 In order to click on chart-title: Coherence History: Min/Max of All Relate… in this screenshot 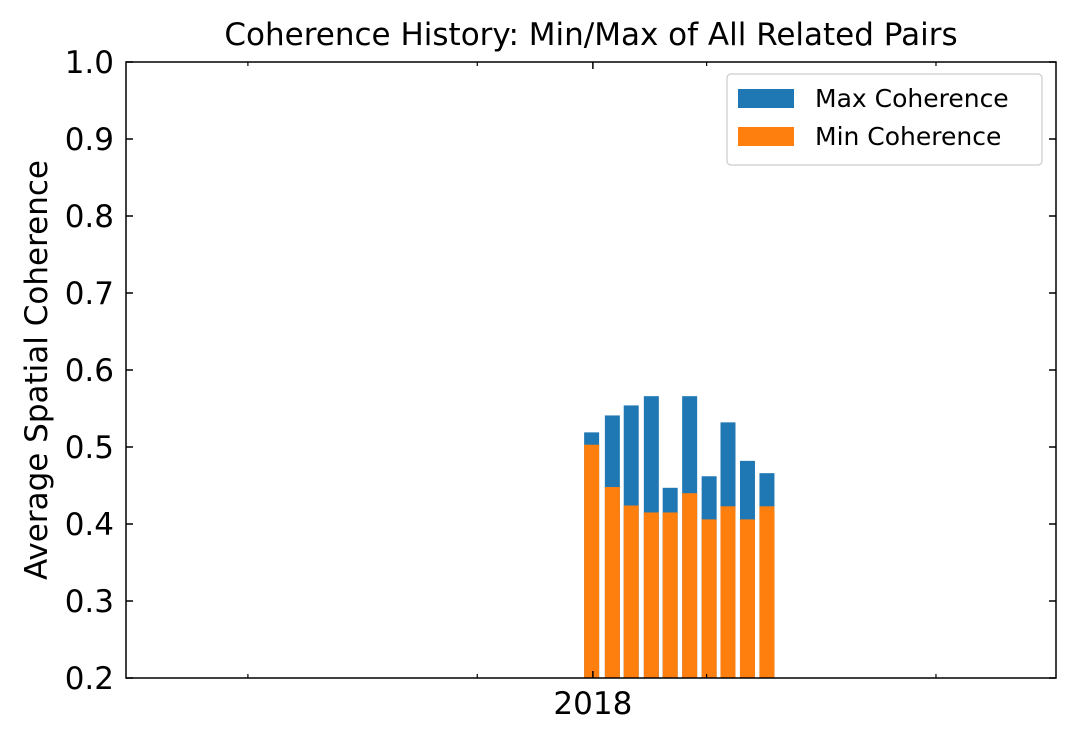, I will do `click(590, 35)`.